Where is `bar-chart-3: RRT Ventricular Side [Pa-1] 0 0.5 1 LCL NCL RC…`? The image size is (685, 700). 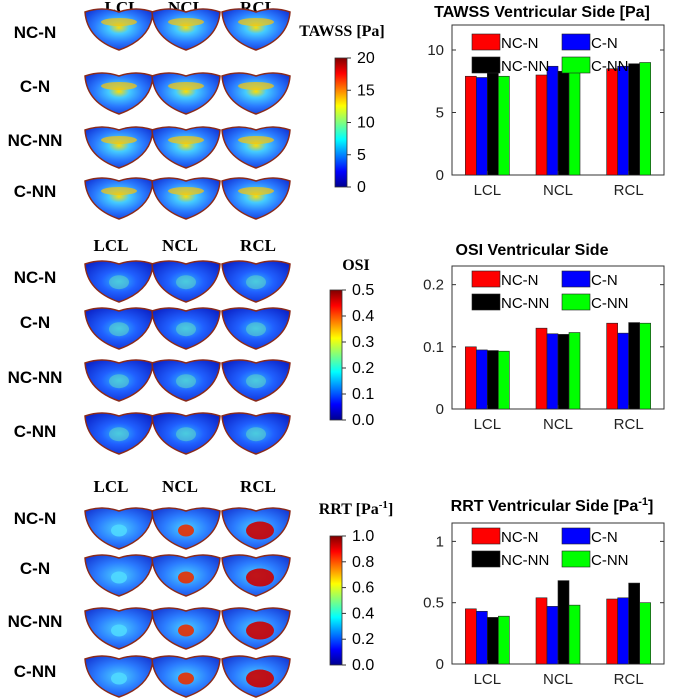
bar-chart-3: RRT Ventricular Side [Pa-1] 0 0.5 1 LCL NCL RC… is located at coordinates (544, 592).